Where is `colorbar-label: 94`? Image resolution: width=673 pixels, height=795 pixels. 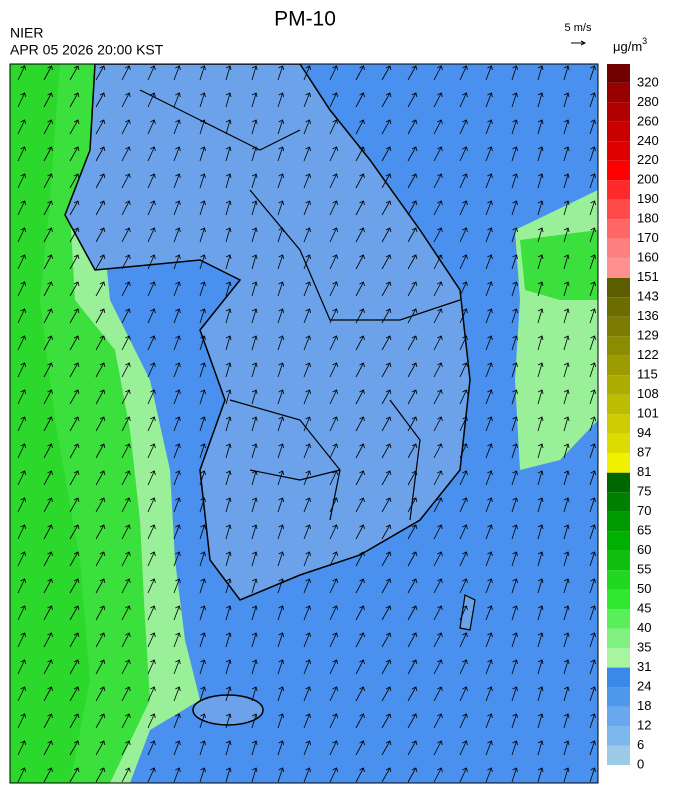
colorbar-label: 94 is located at coordinates (644, 432).